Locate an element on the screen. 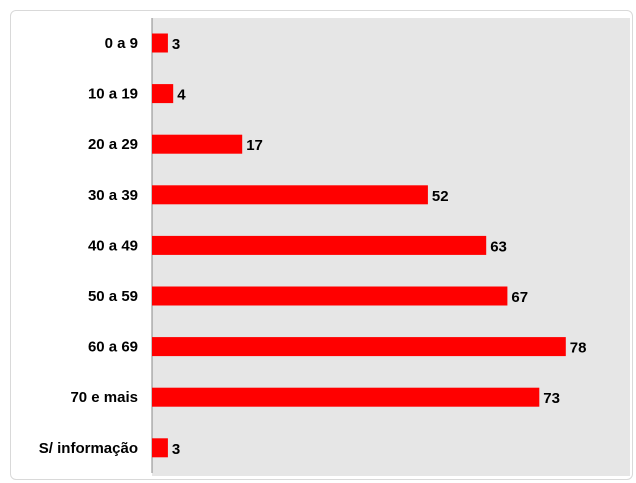 This screenshot has height=483, width=636. category-label-1: 10 a 19 is located at coordinates (113, 94).